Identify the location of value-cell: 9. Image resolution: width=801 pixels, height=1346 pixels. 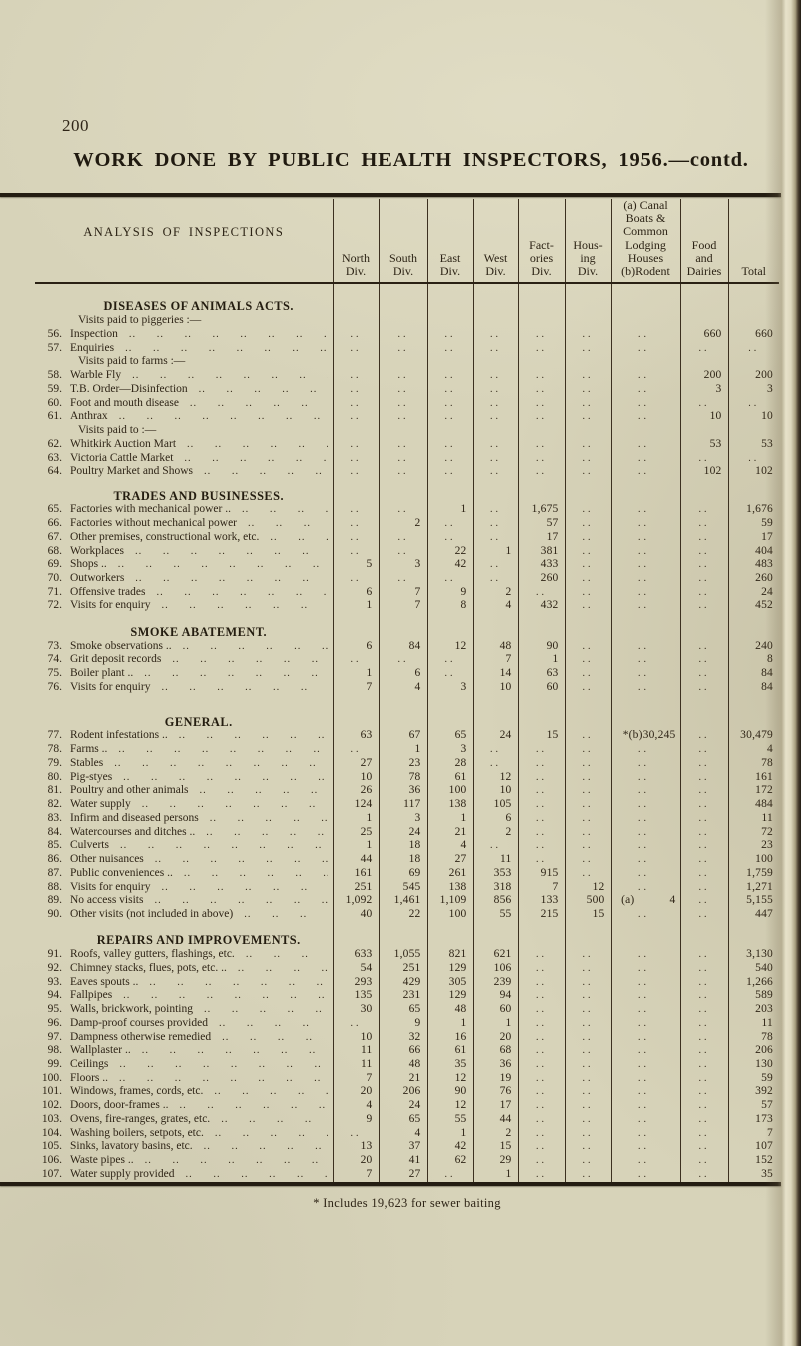
(450, 592).